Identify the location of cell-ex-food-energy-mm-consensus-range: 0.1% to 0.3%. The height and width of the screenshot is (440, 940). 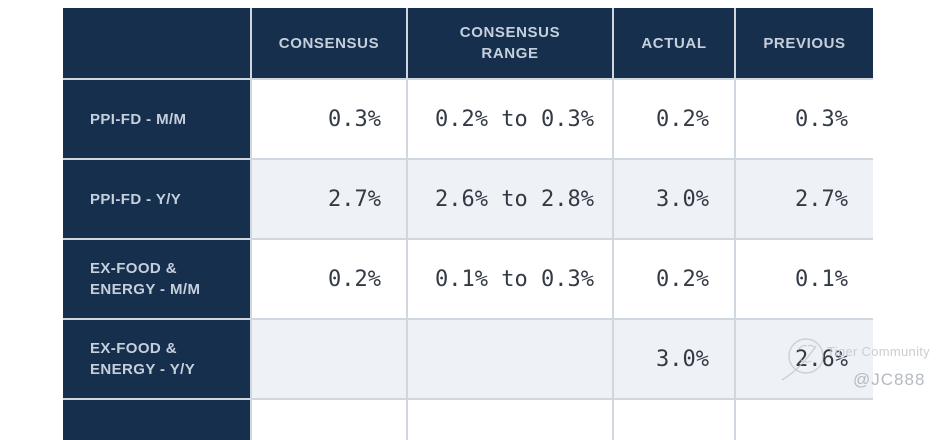
(510, 279).